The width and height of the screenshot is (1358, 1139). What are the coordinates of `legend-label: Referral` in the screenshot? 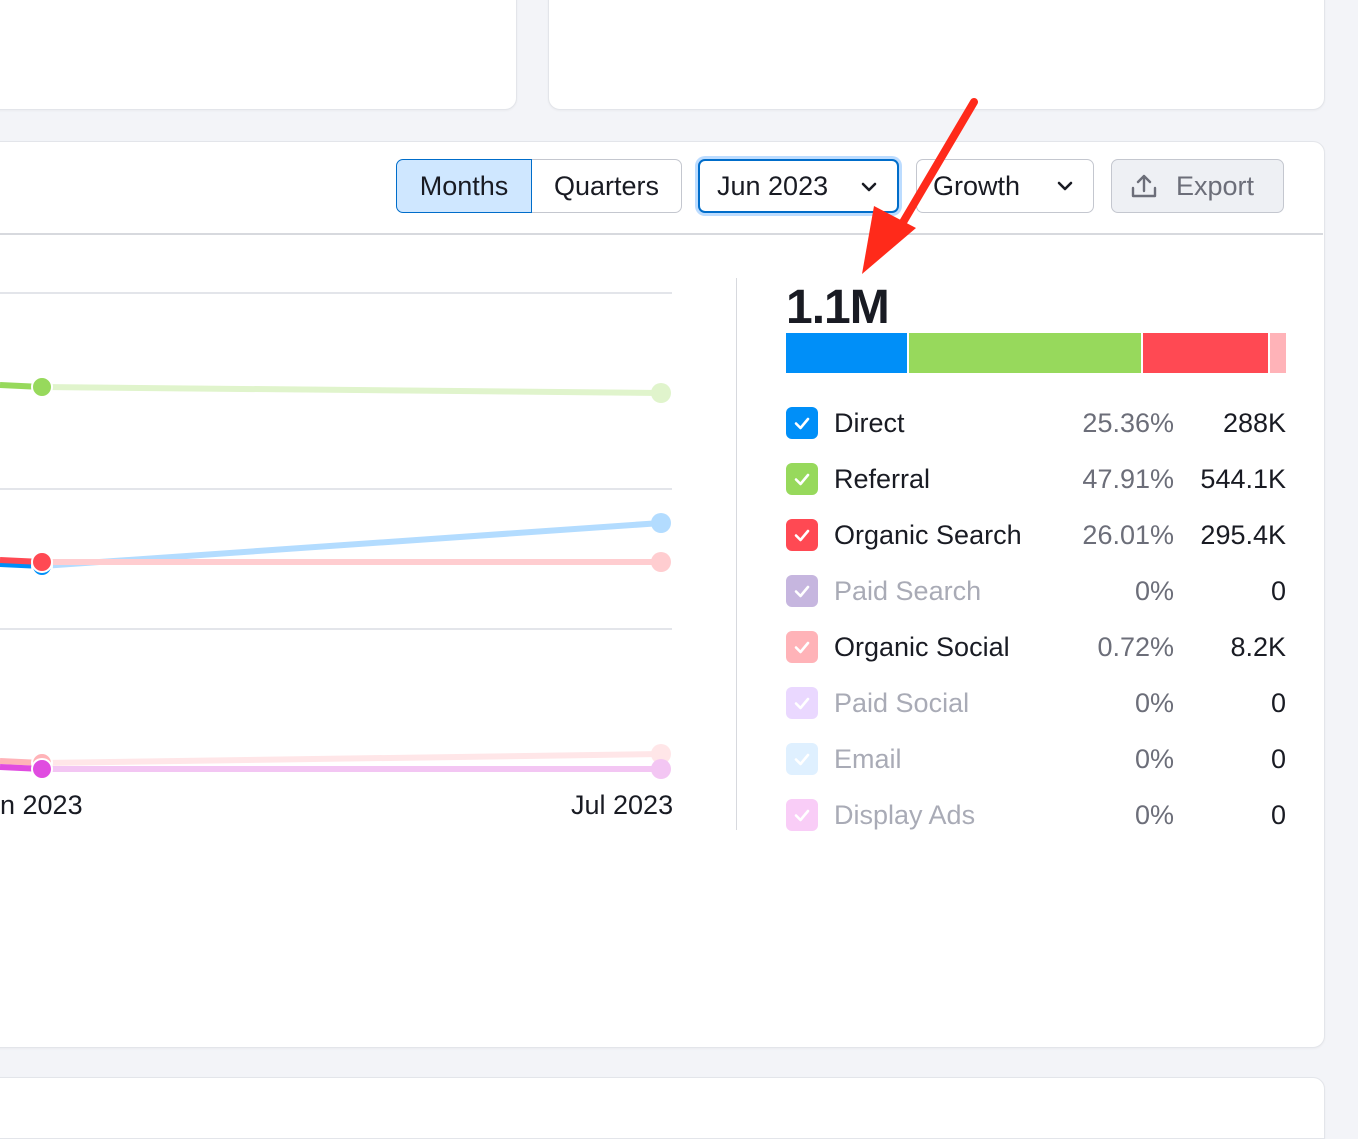 It's located at (882, 478).